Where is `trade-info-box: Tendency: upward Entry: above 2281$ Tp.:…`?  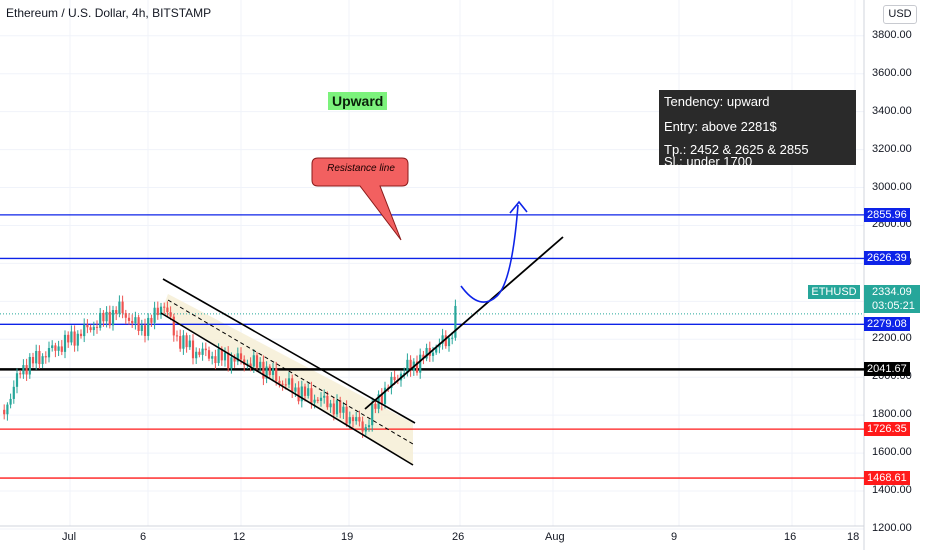 trade-info-box: Tendency: upward Entry: above 2281$ Tp.:… is located at coordinates (757, 129).